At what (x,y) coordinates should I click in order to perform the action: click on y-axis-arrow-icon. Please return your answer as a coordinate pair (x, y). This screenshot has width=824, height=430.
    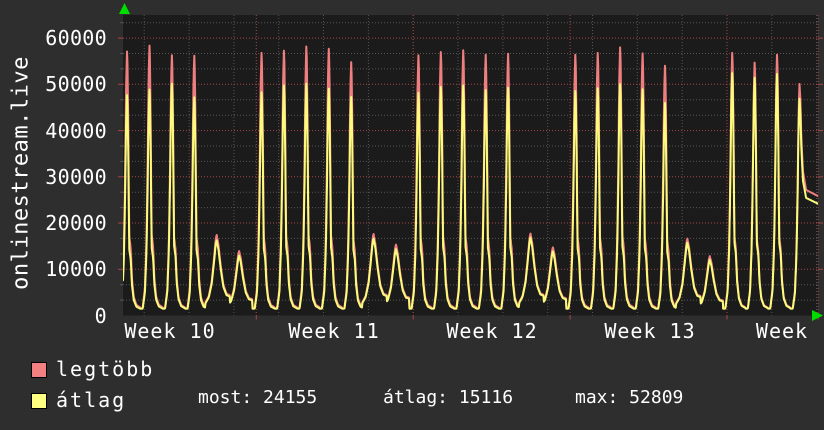
    Looking at the image, I should click on (124, 8).